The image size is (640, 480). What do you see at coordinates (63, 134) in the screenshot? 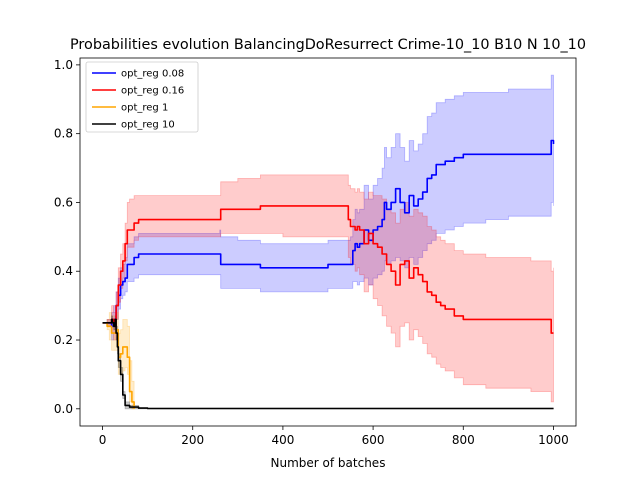
I see `y-tick-label: 0.8` at bounding box center [63, 134].